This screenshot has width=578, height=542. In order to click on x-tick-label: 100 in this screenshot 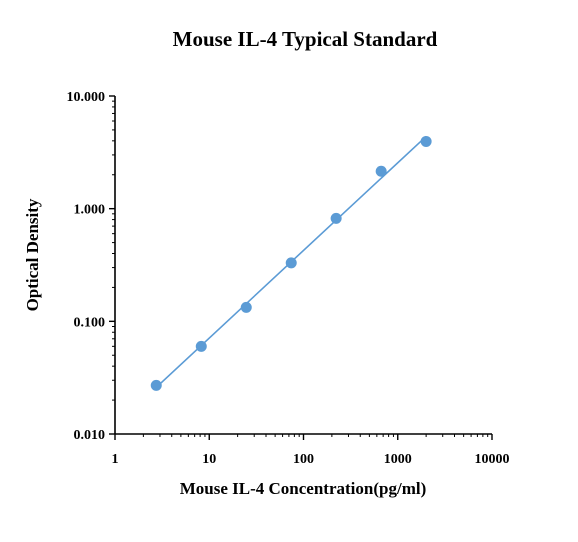, I will do `click(303, 459)`.